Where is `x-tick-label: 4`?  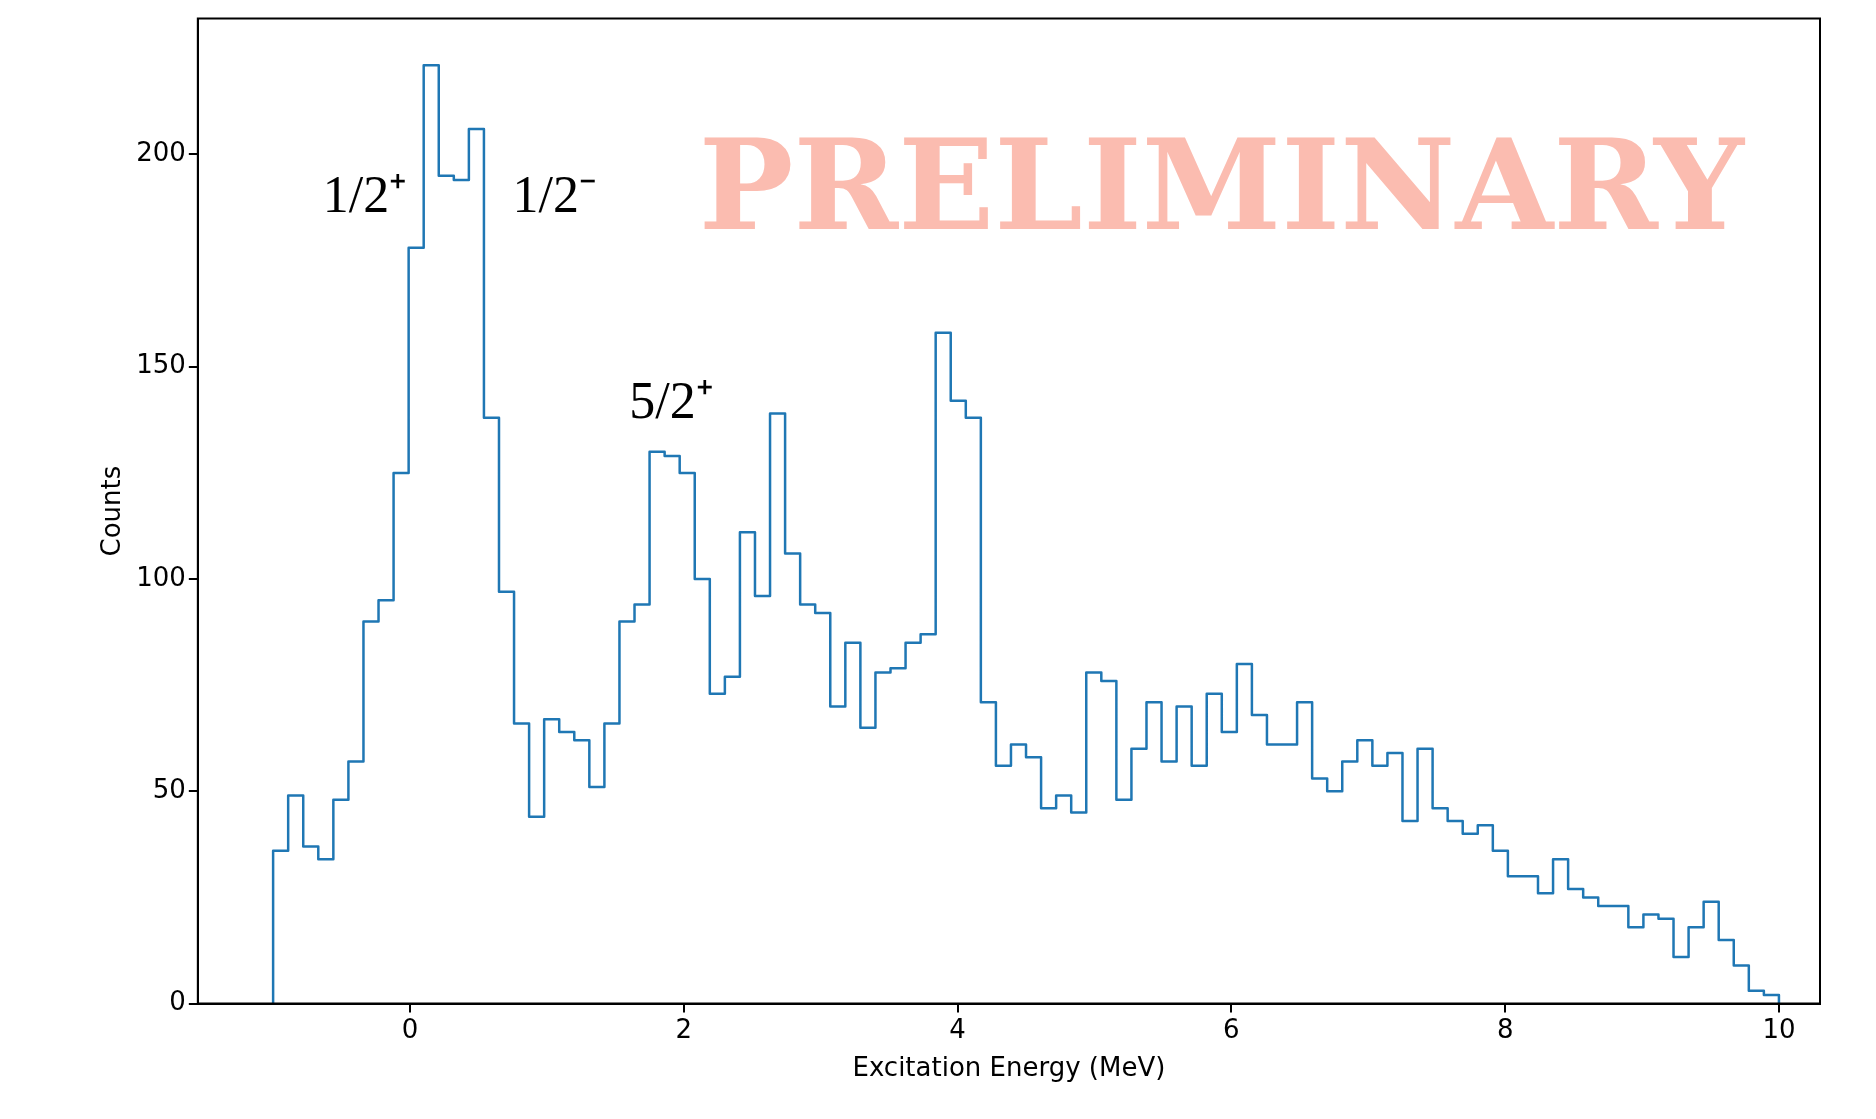
x-tick-label: 4 is located at coordinates (957, 1028).